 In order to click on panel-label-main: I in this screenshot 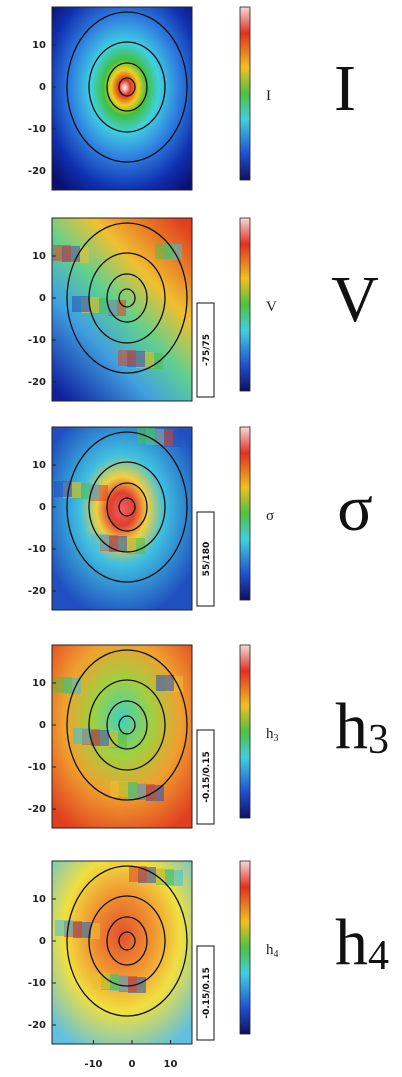, I will do `click(345, 88)`.